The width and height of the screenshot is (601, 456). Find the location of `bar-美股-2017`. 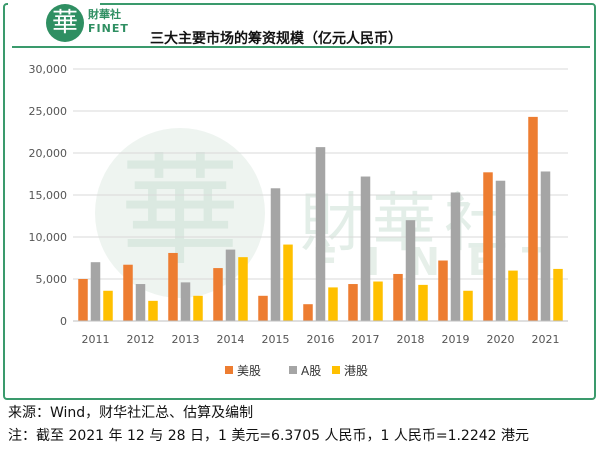

bar-美股-2017 is located at coordinates (353, 302).